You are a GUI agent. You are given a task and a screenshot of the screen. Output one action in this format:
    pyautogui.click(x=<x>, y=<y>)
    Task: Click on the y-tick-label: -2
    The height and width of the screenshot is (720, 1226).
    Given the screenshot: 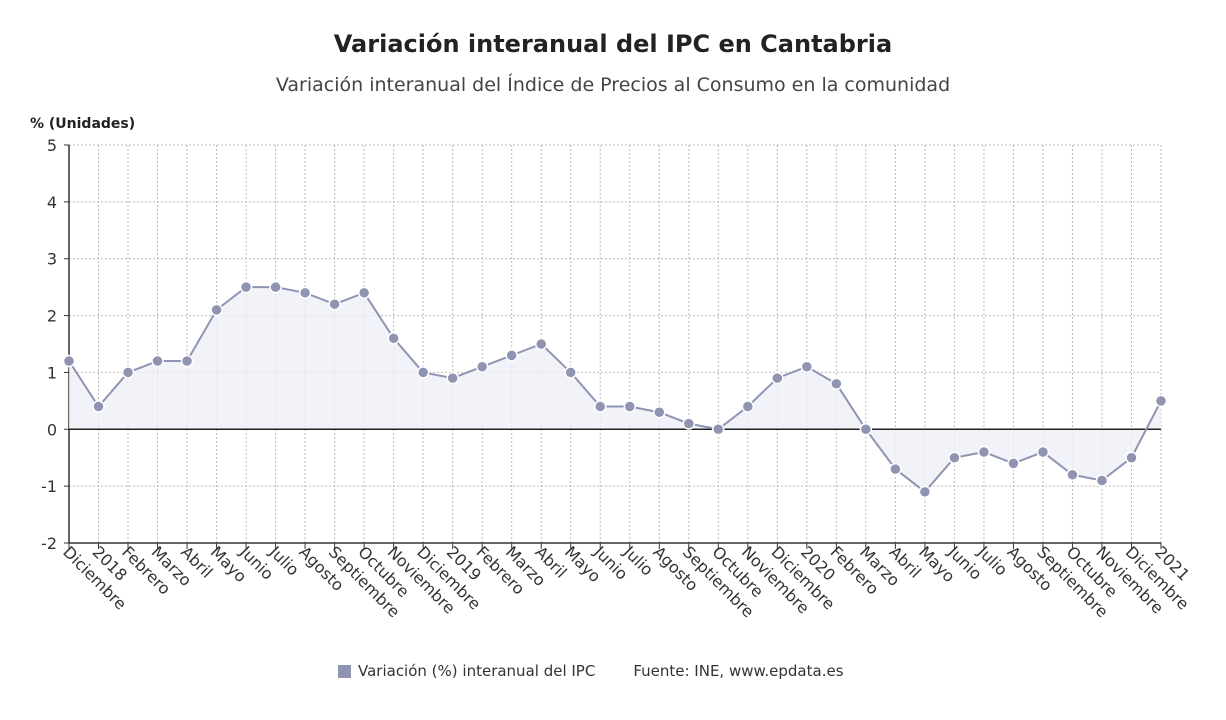 What is the action you would take?
    pyautogui.click(x=49, y=543)
    